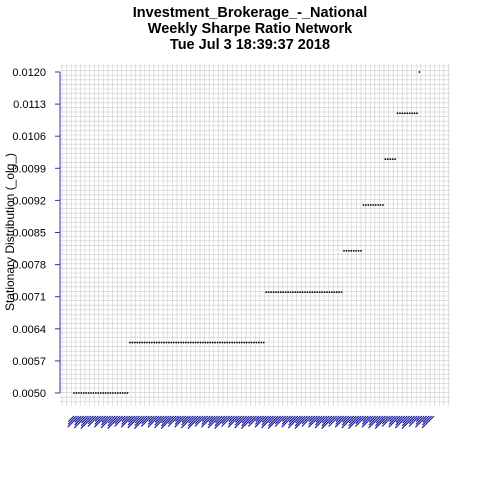 Image resolution: width=480 pixels, height=480 pixels. I want to click on y-tick-label: 0.0085, so click(29, 234).